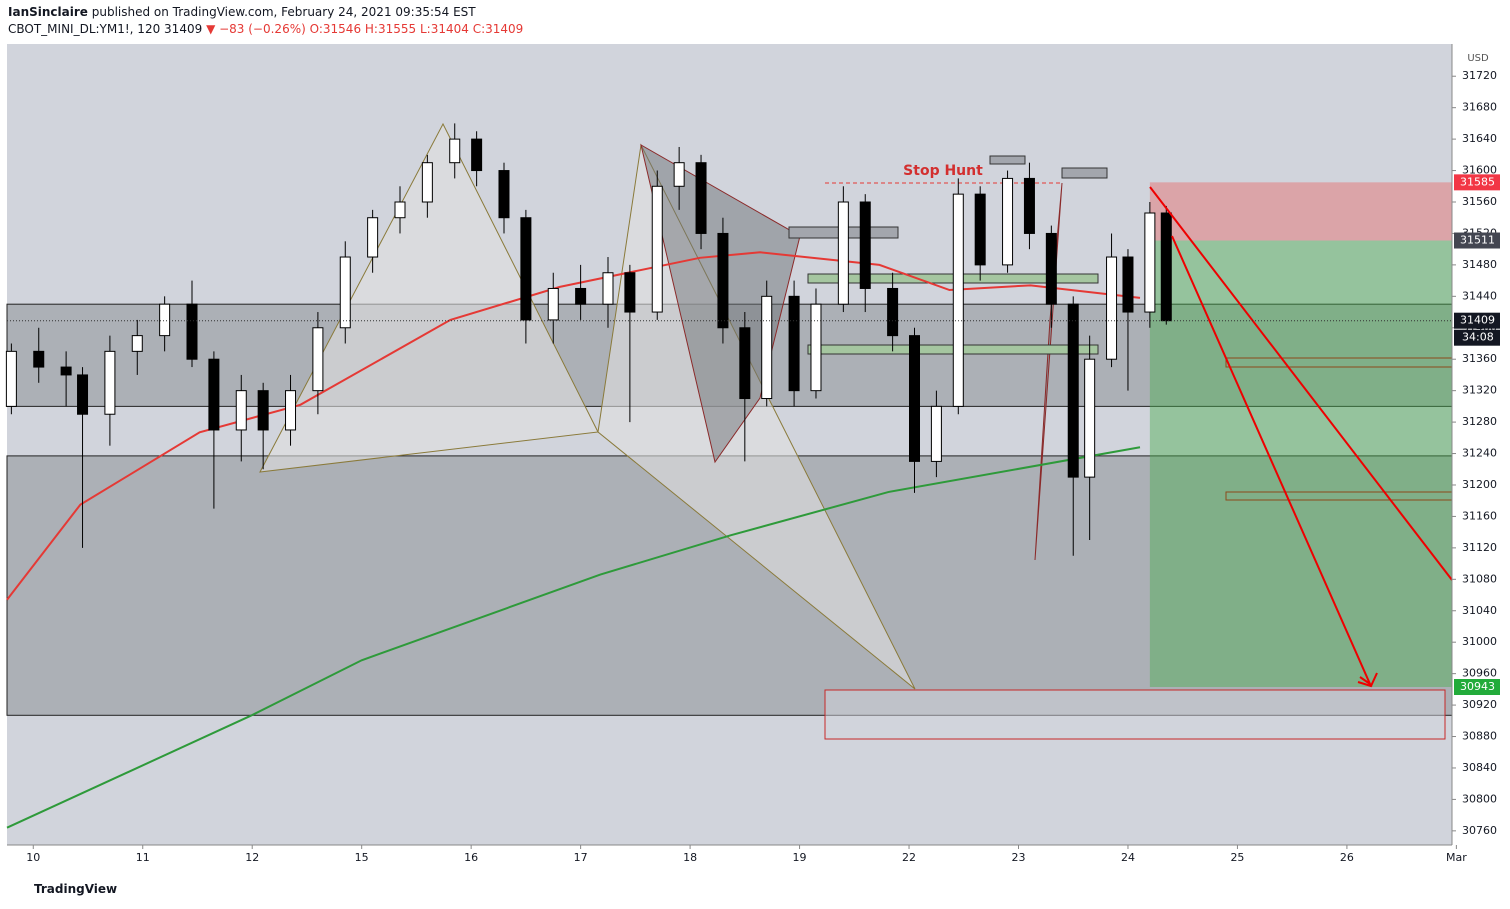 The width and height of the screenshot is (1510, 909). Describe the element at coordinates (256, 29) in the screenshot. I see `change: ▼ −83 (−0.26%)` at that location.